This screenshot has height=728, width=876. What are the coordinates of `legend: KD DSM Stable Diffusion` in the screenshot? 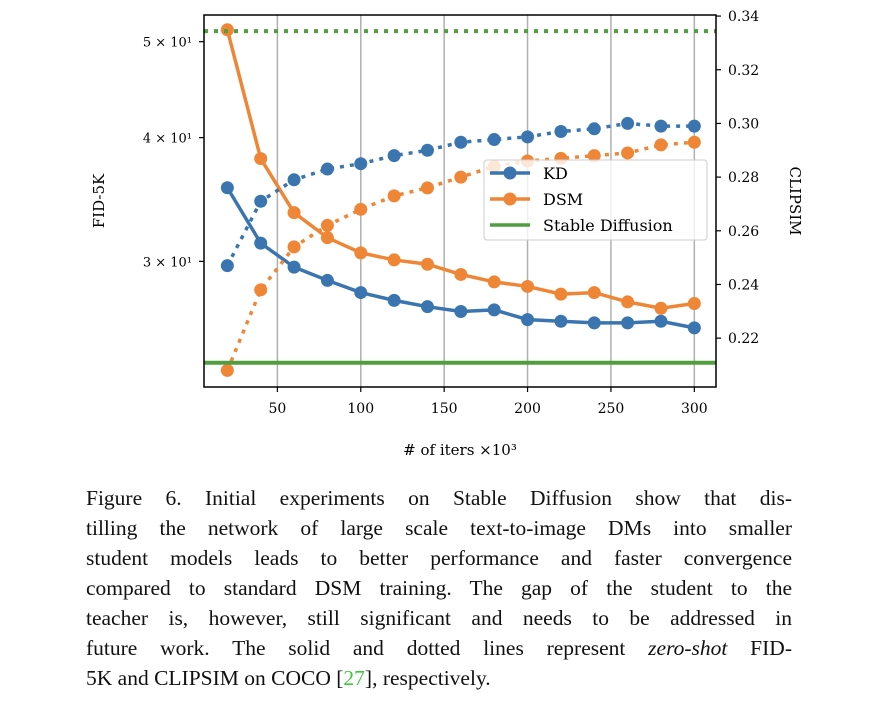 It's located at (595, 200).